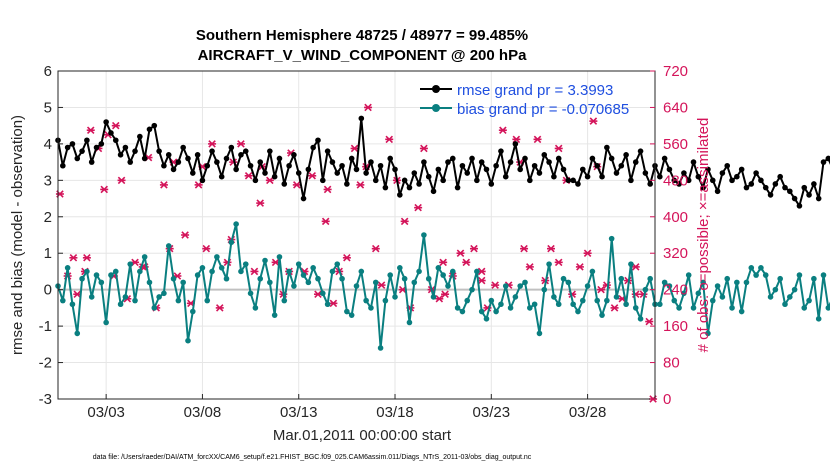 The image size is (830, 475). What do you see at coordinates (675, 144) in the screenshot?
I see `y-tick-label-right: 560` at bounding box center [675, 144].